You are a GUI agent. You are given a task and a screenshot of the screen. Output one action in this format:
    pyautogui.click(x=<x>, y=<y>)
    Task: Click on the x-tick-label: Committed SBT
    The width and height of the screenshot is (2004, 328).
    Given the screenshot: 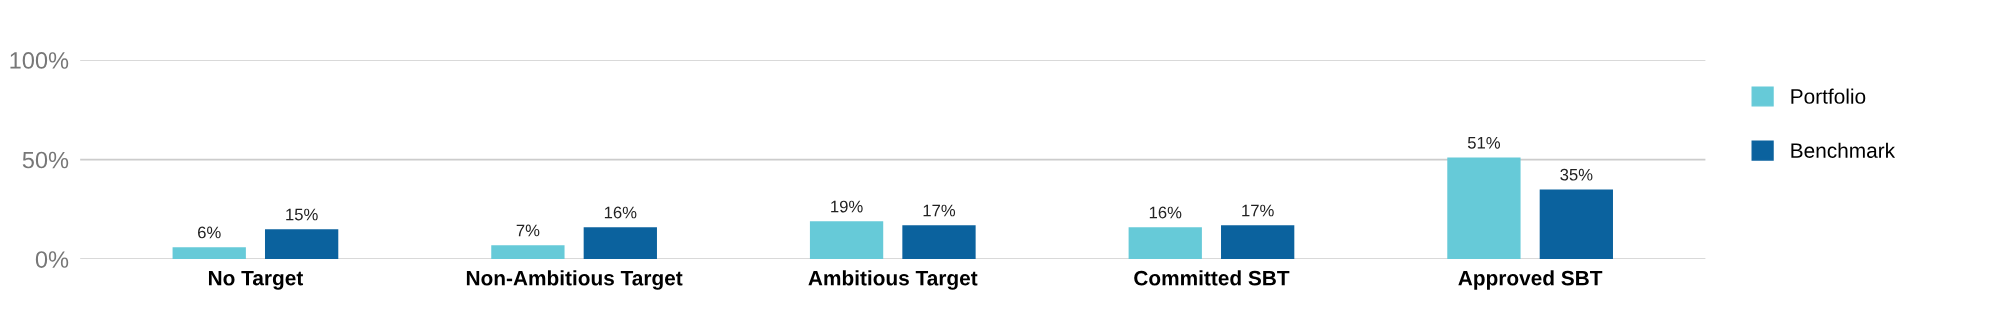 What is the action you would take?
    pyautogui.click(x=1212, y=278)
    